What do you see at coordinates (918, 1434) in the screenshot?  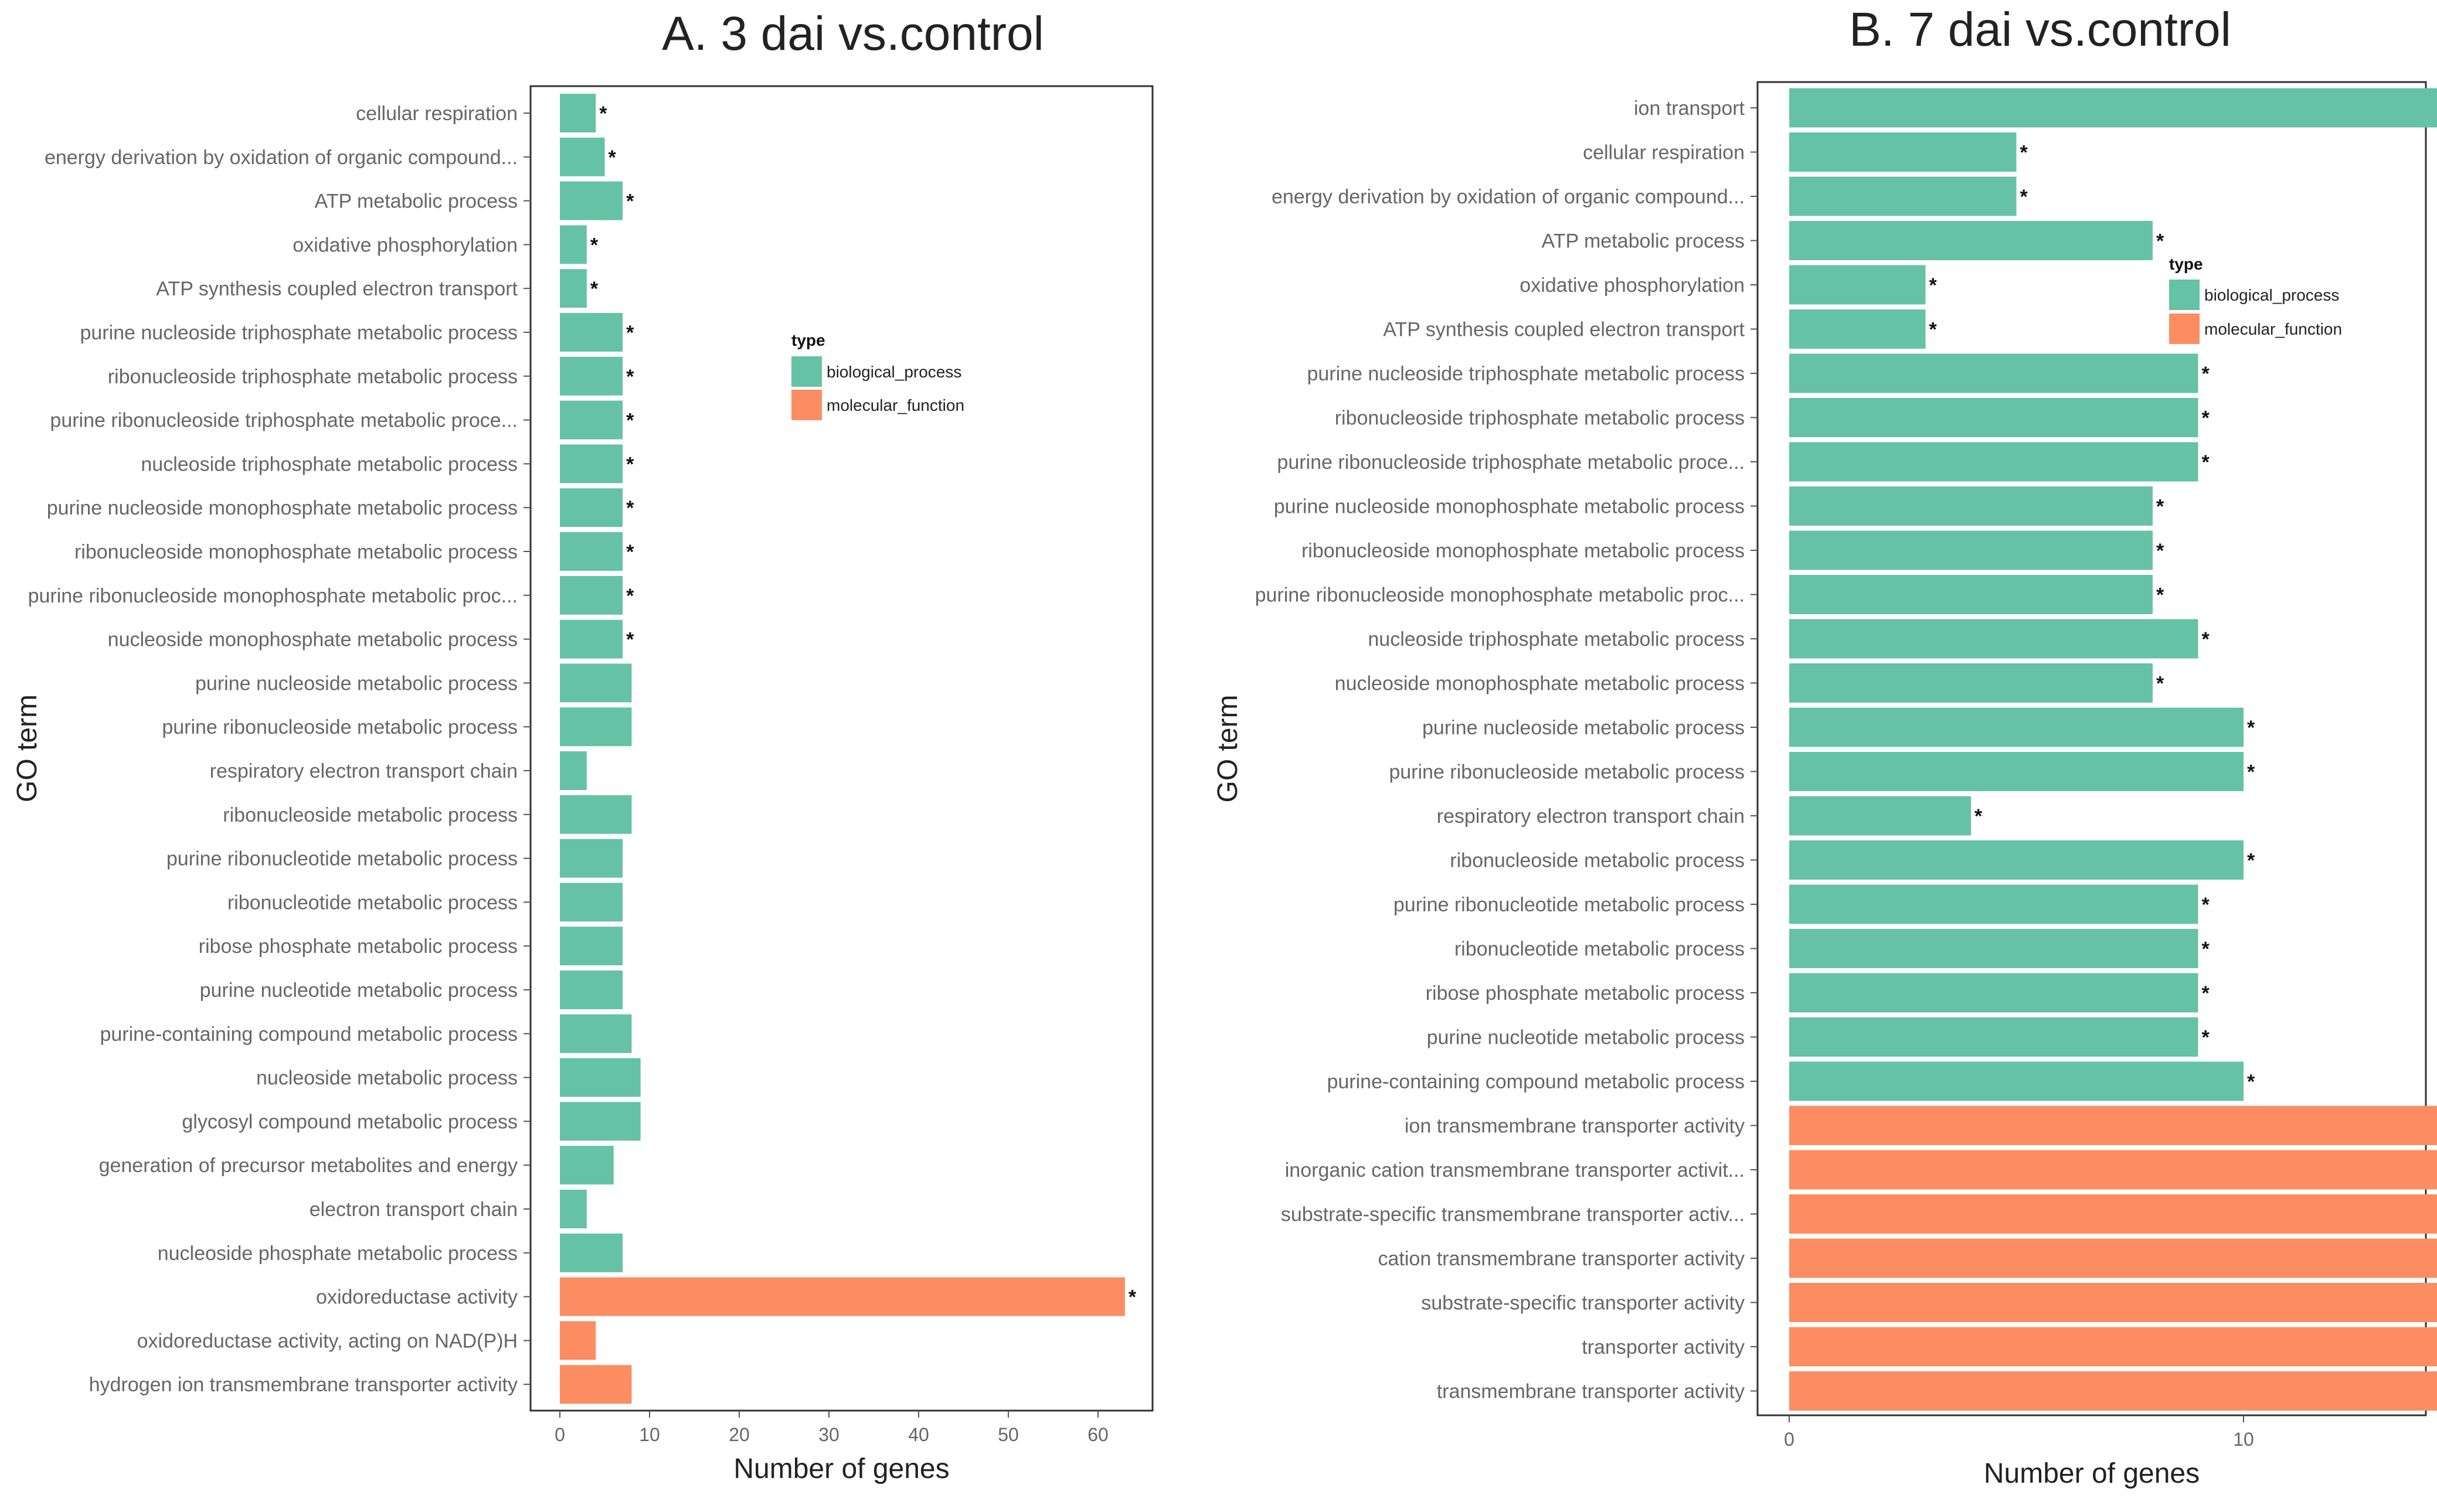 I see `x-tick-label: 40` at bounding box center [918, 1434].